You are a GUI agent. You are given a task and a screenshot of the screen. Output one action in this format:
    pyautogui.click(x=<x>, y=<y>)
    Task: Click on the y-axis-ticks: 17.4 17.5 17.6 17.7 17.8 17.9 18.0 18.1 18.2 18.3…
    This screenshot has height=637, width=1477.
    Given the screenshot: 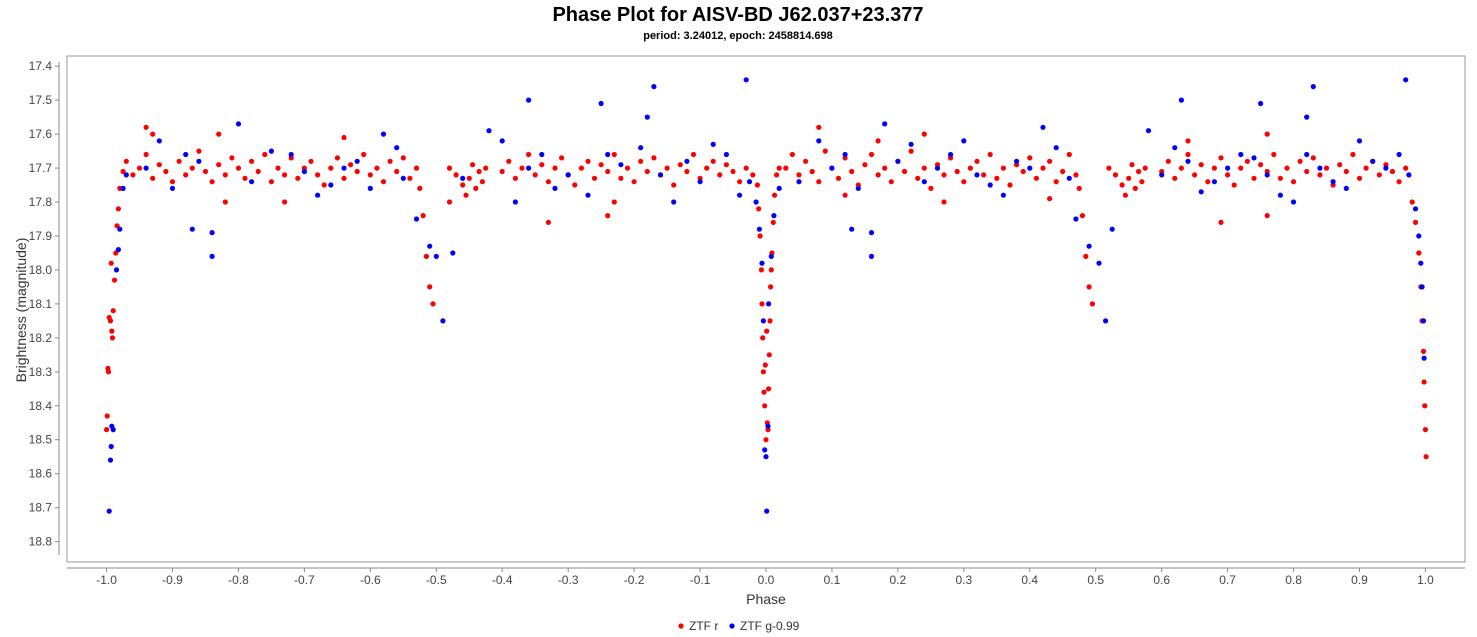 What is the action you would take?
    pyautogui.click(x=44, y=304)
    